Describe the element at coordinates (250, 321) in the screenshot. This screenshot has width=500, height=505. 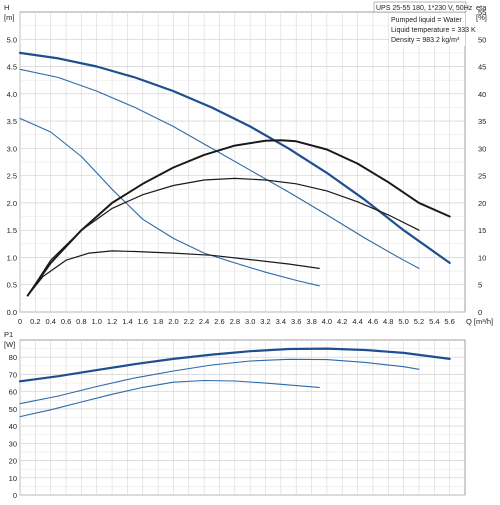
I see `x-tick-label: 3.0` at that location.